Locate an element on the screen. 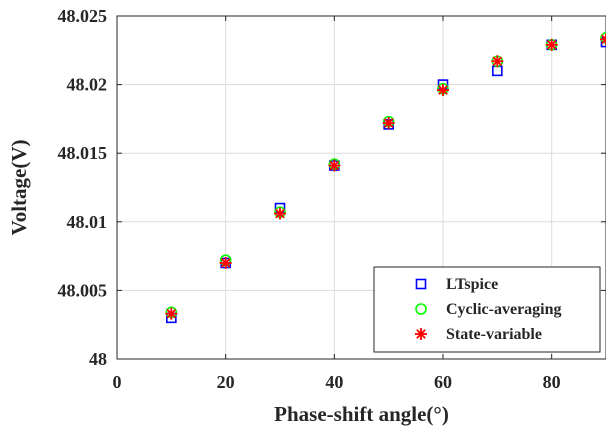 The image size is (606, 430). x-tick-label: 80 is located at coordinates (552, 382).